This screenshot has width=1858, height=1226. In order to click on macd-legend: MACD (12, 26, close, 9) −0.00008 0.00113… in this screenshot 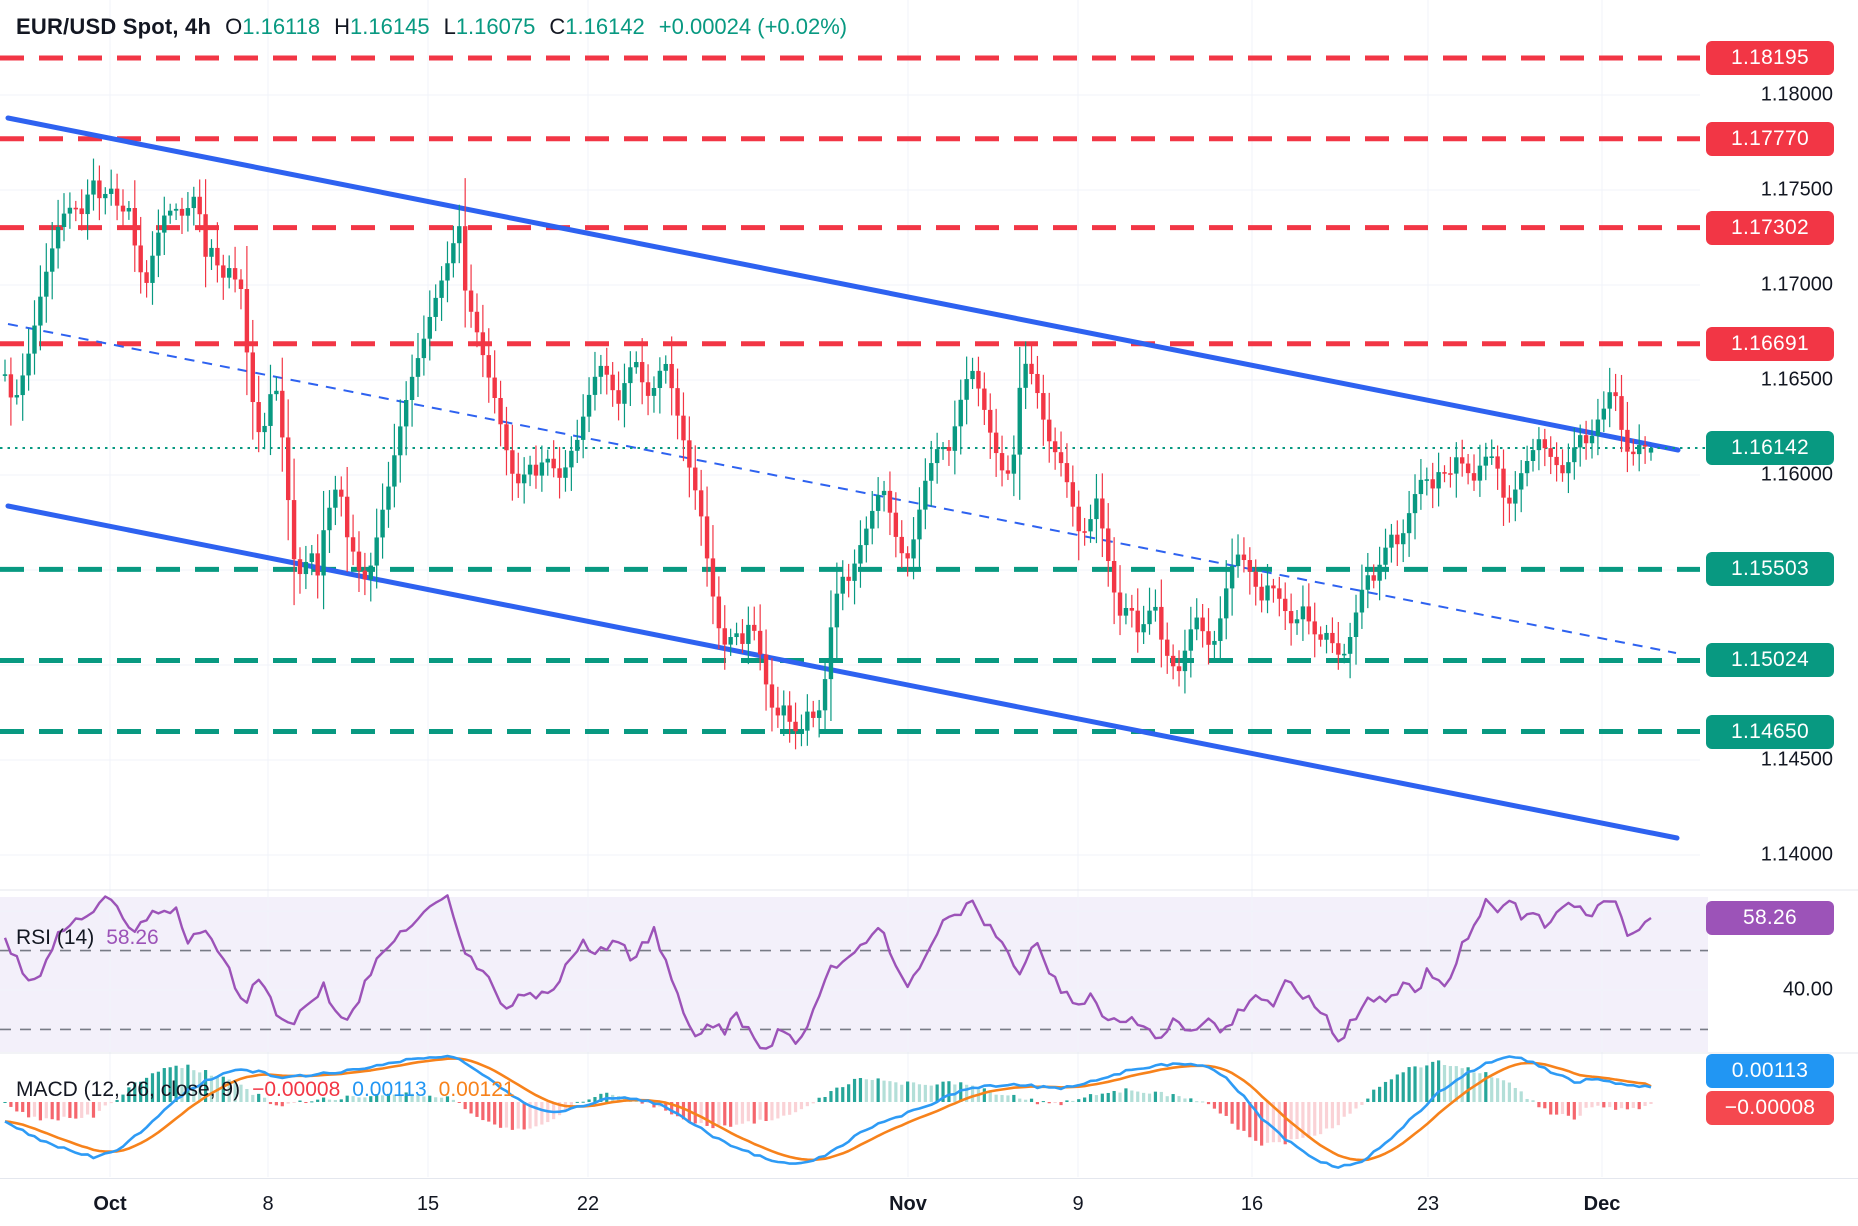, I will do `click(265, 1090)`.